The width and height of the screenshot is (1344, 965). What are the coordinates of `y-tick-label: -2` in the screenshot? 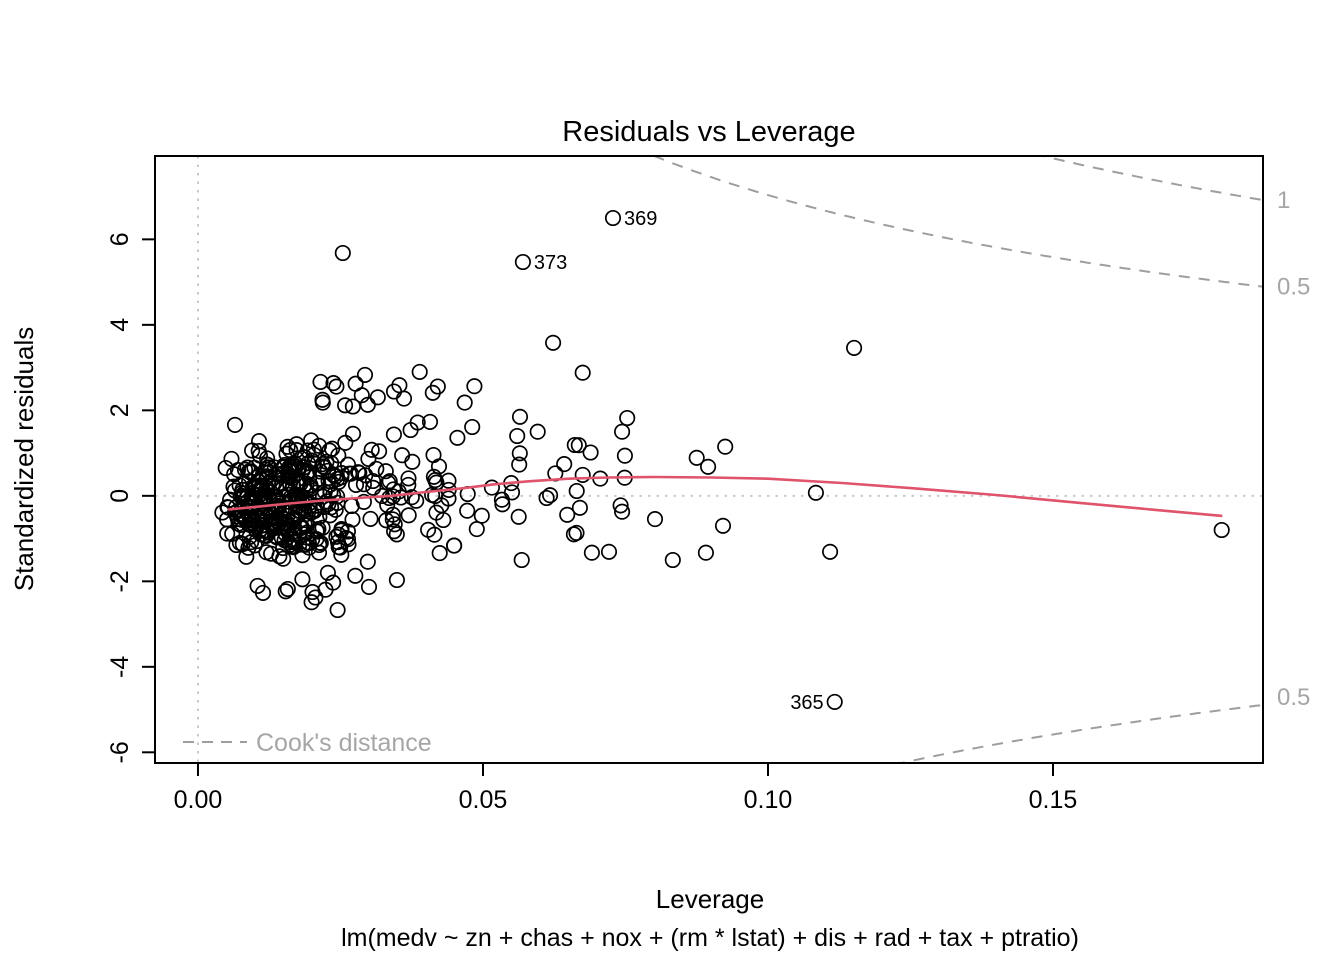 It's located at (120, 581).